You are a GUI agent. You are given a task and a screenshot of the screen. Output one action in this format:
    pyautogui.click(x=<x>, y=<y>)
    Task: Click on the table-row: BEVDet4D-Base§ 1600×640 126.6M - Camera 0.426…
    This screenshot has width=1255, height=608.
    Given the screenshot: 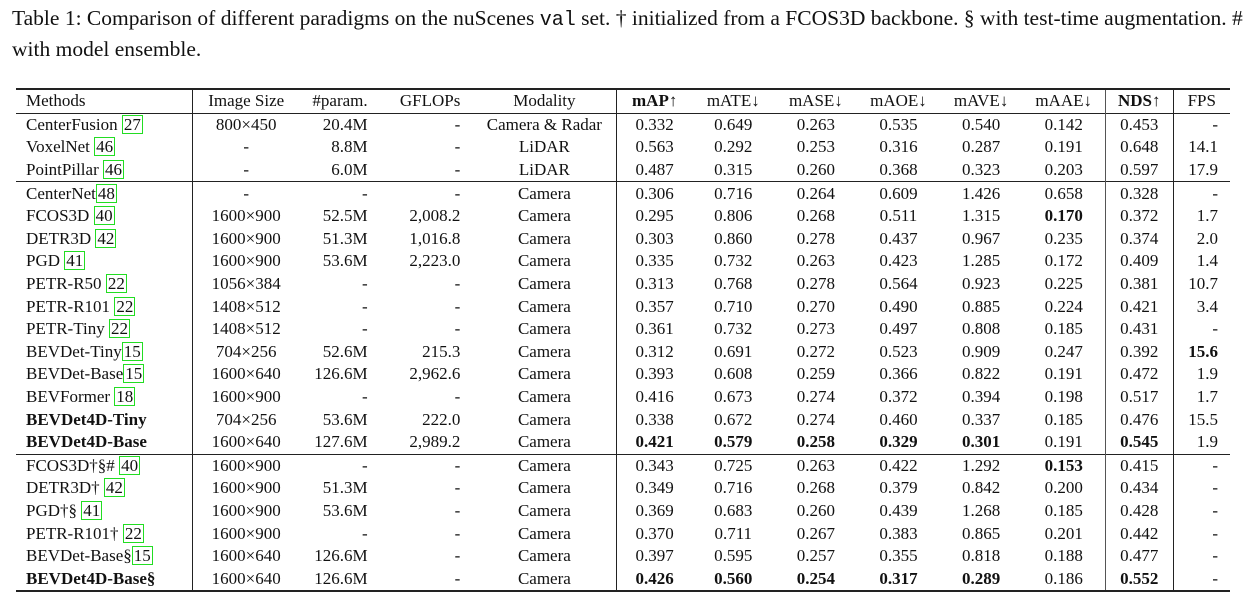 What is the action you would take?
    pyautogui.click(x=623, y=579)
    